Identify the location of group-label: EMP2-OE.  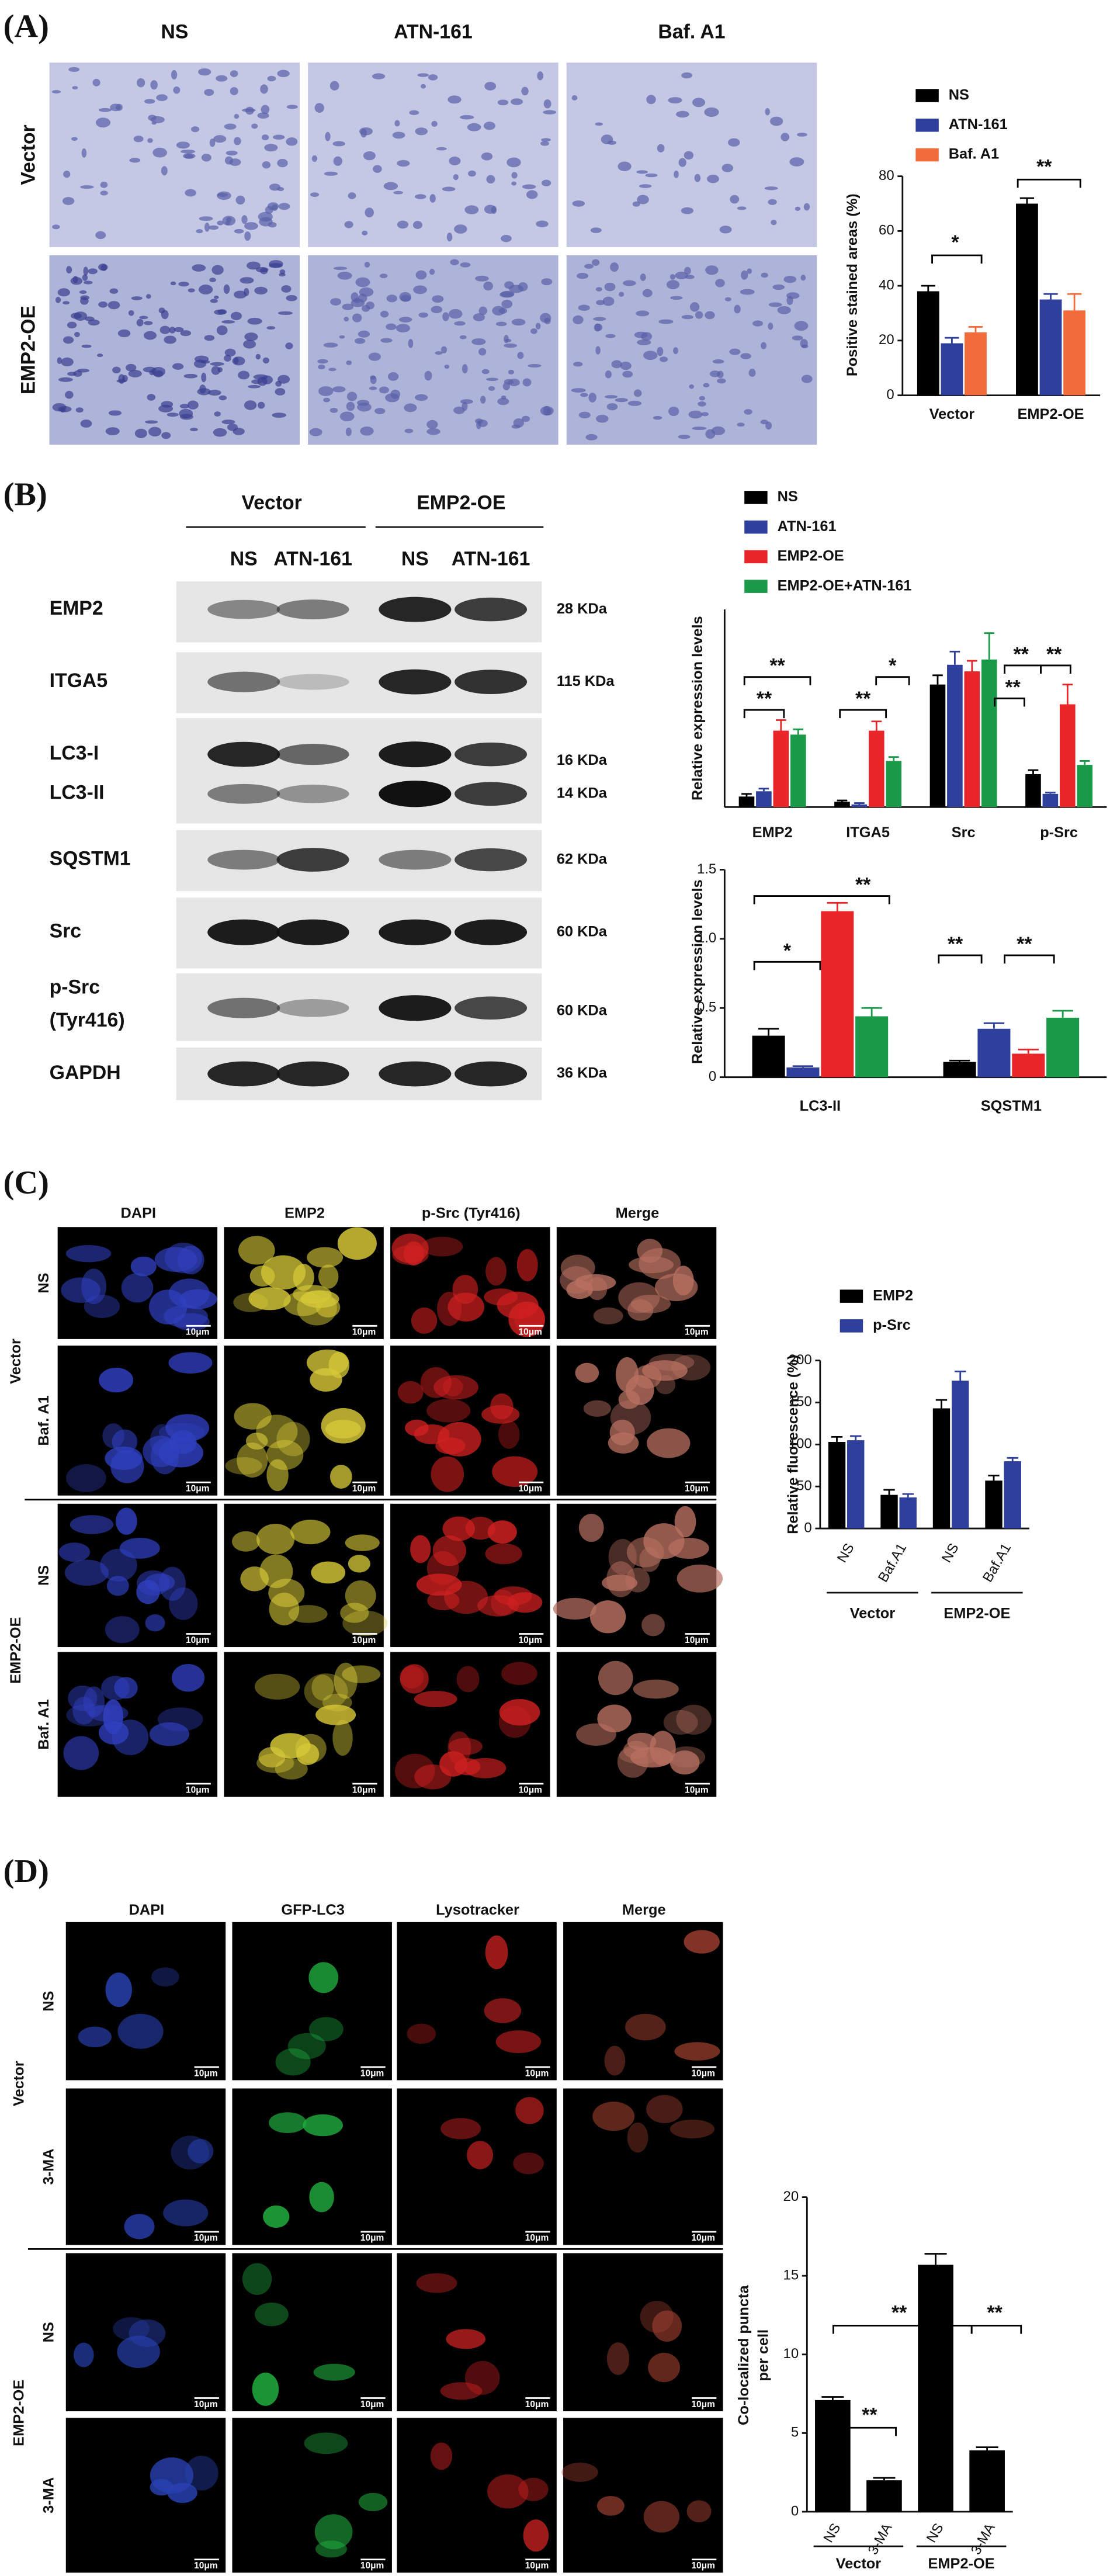
(977, 1613).